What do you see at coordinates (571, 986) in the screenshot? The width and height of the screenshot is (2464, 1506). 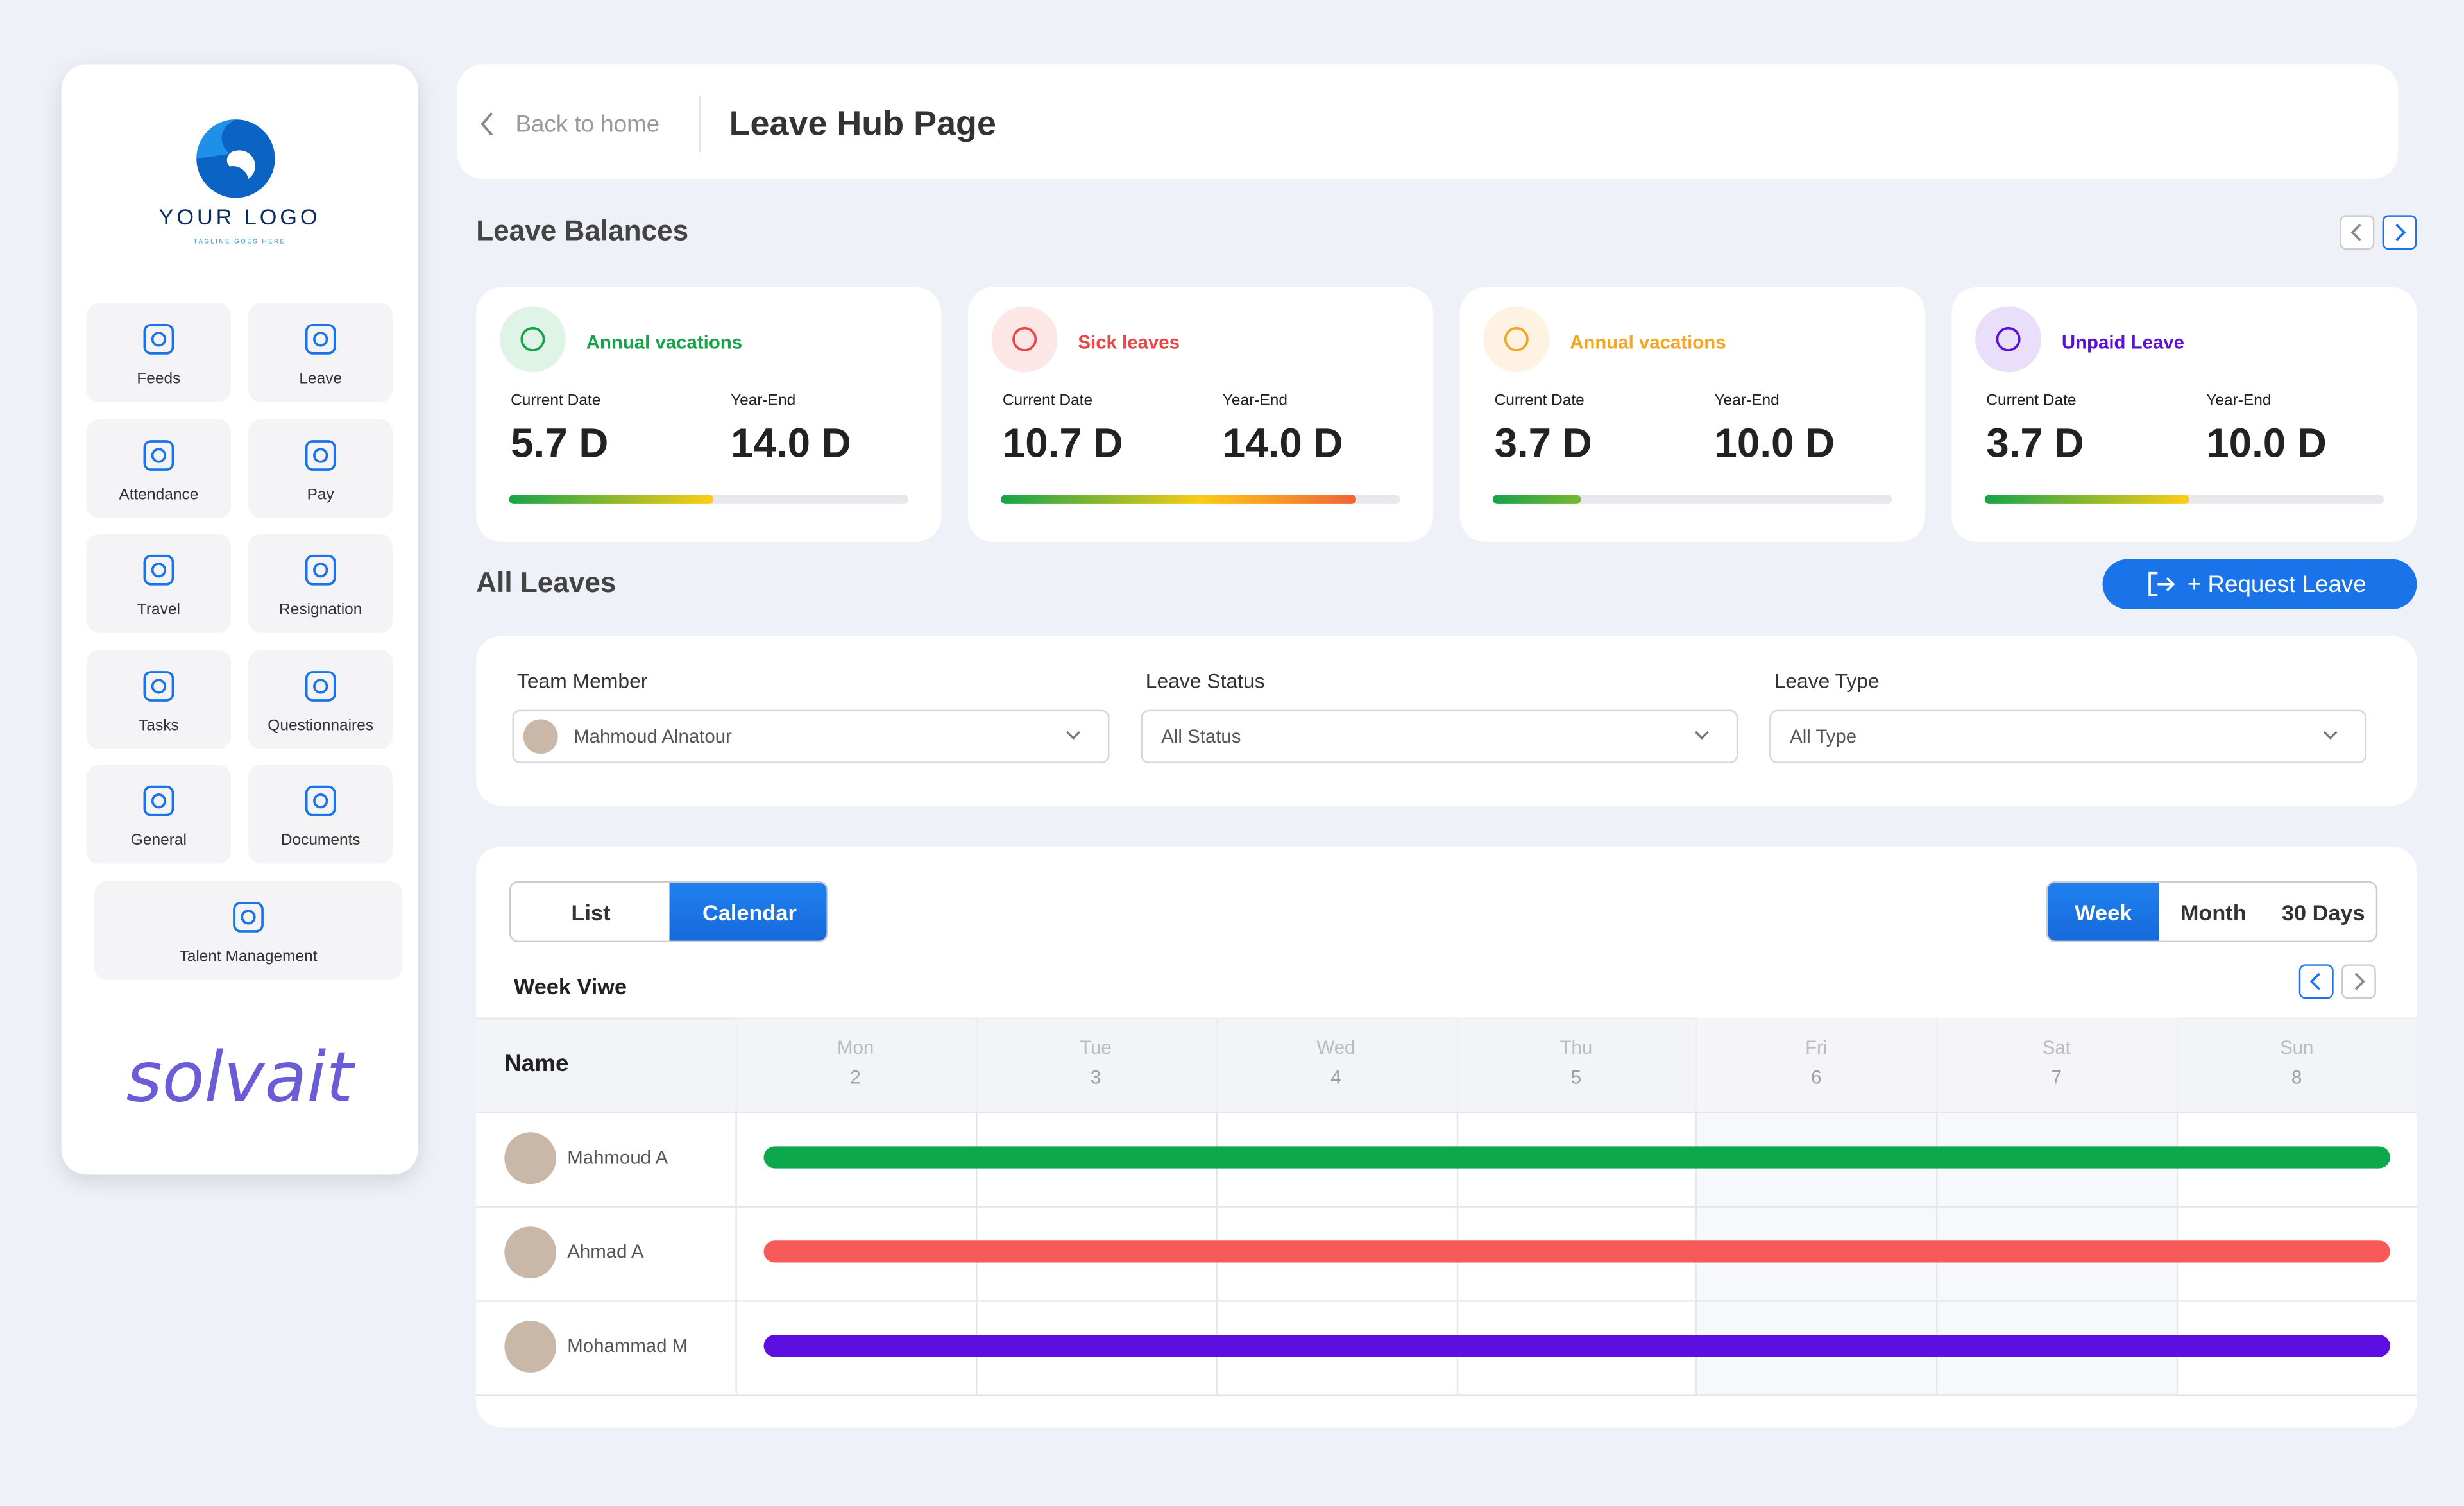 I see `subtitle: Week Viwe` at bounding box center [571, 986].